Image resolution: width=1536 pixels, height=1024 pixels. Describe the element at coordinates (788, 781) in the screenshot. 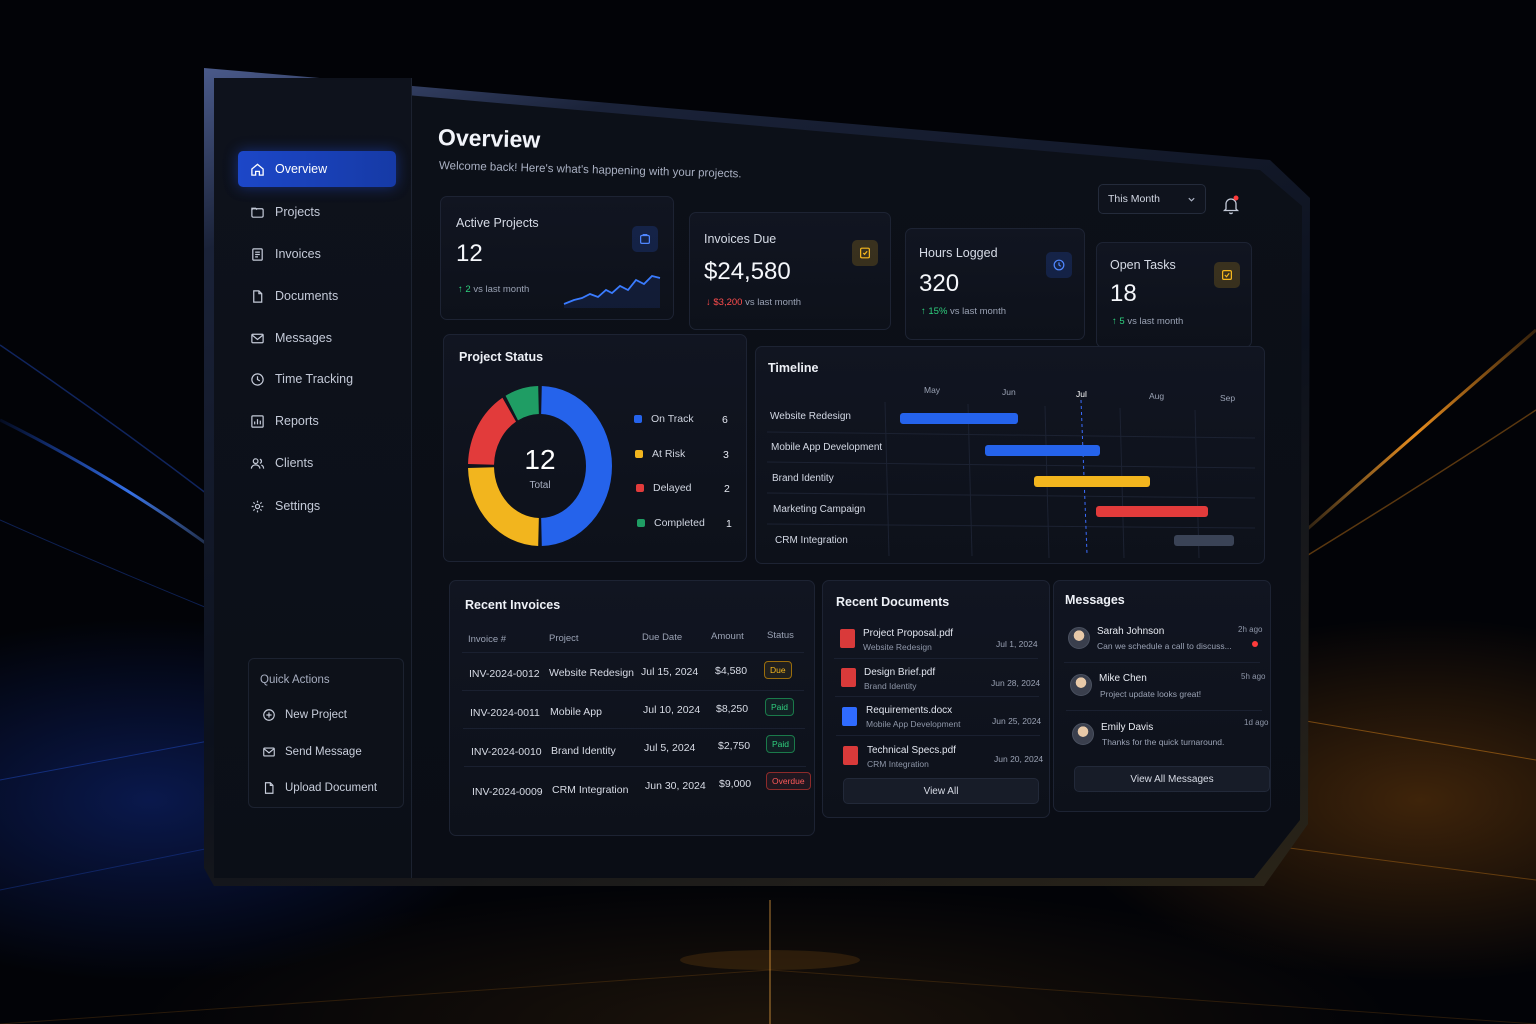

I see `status-badge: Overdue` at that location.